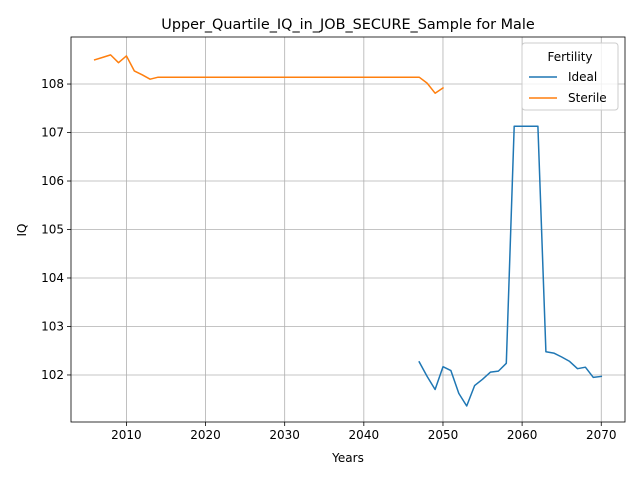 Image resolution: width=640 pixels, height=480 pixels. What do you see at coordinates (601, 435) in the screenshot?
I see `x-tick-label: 2070` at bounding box center [601, 435].